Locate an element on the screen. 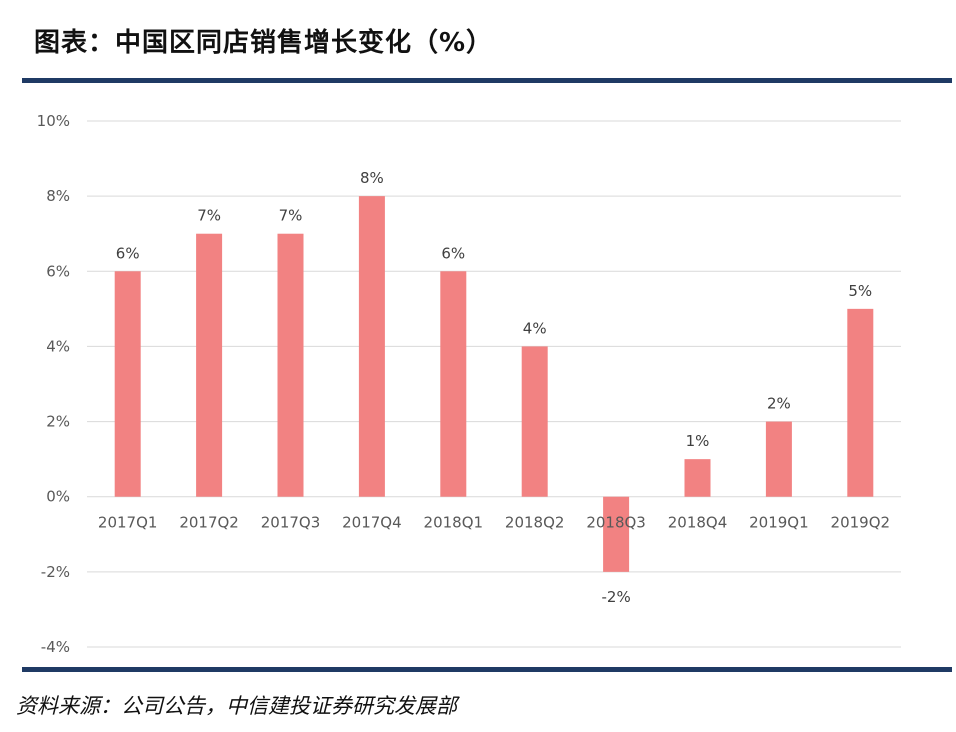 The width and height of the screenshot is (956, 732). y-tick-label: 8% is located at coordinates (58, 196).